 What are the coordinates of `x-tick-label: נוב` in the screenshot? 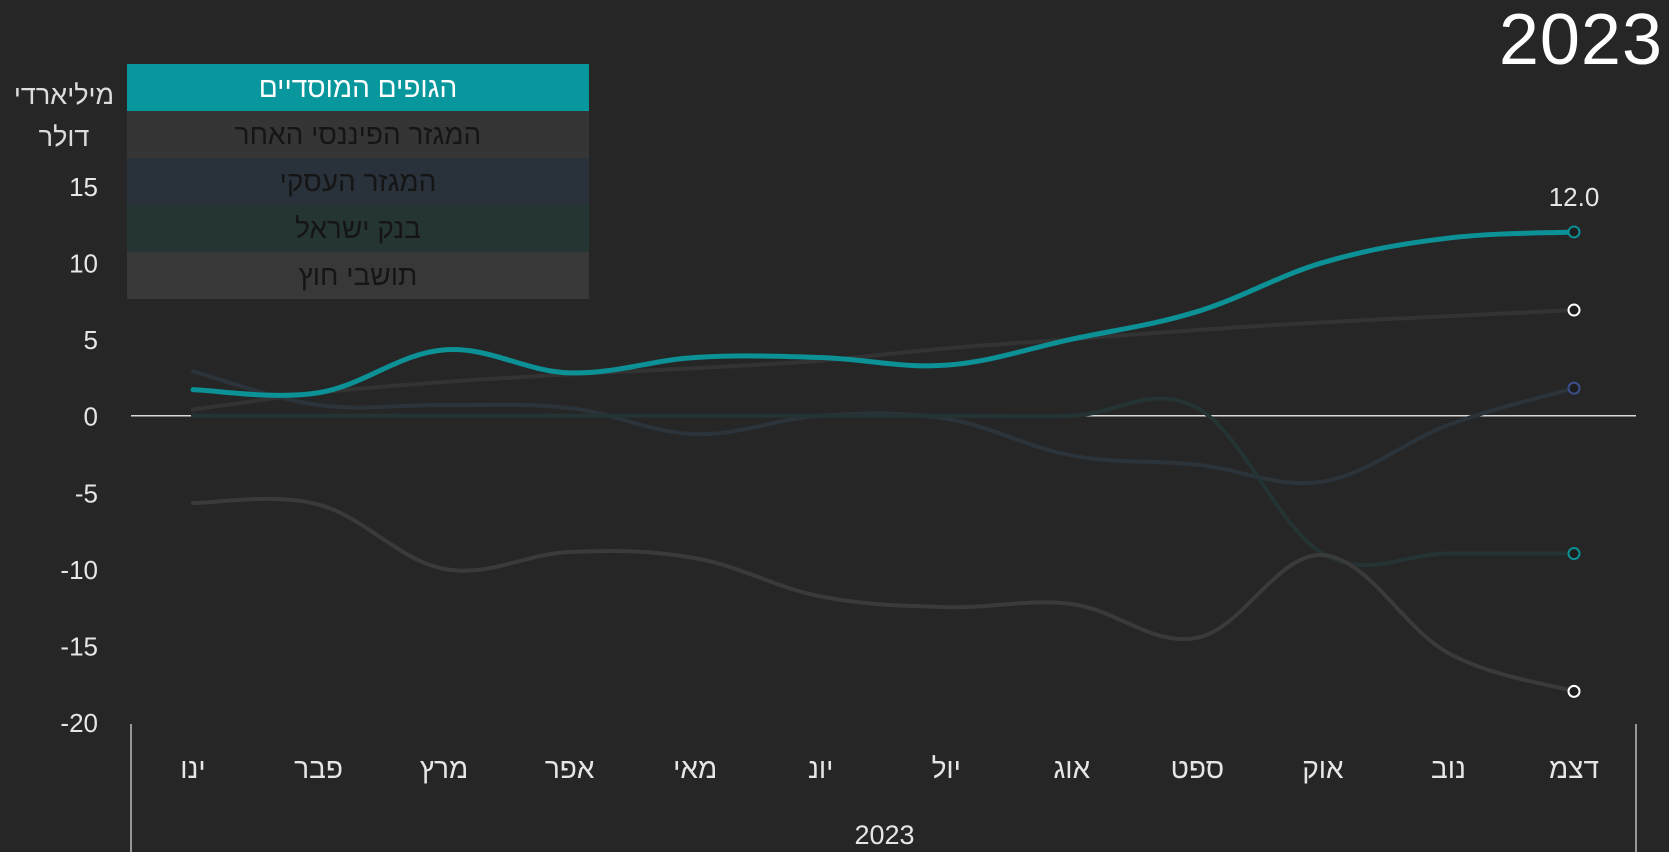 It's located at (1448, 768).